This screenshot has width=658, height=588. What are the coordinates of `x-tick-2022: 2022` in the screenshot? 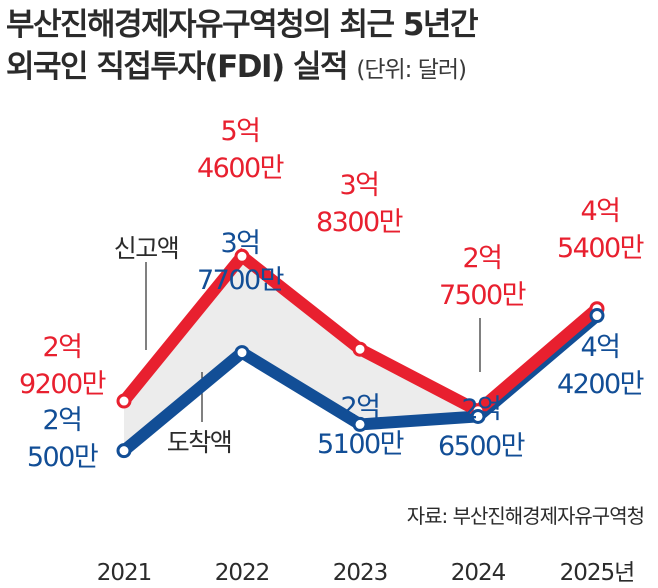 It's located at (242, 573).